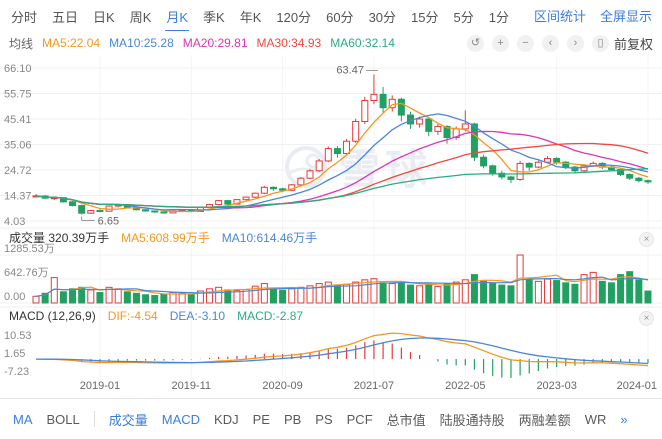 The width and height of the screenshot is (662, 439). I want to click on pan-left-icon: ‹, so click(550, 43).